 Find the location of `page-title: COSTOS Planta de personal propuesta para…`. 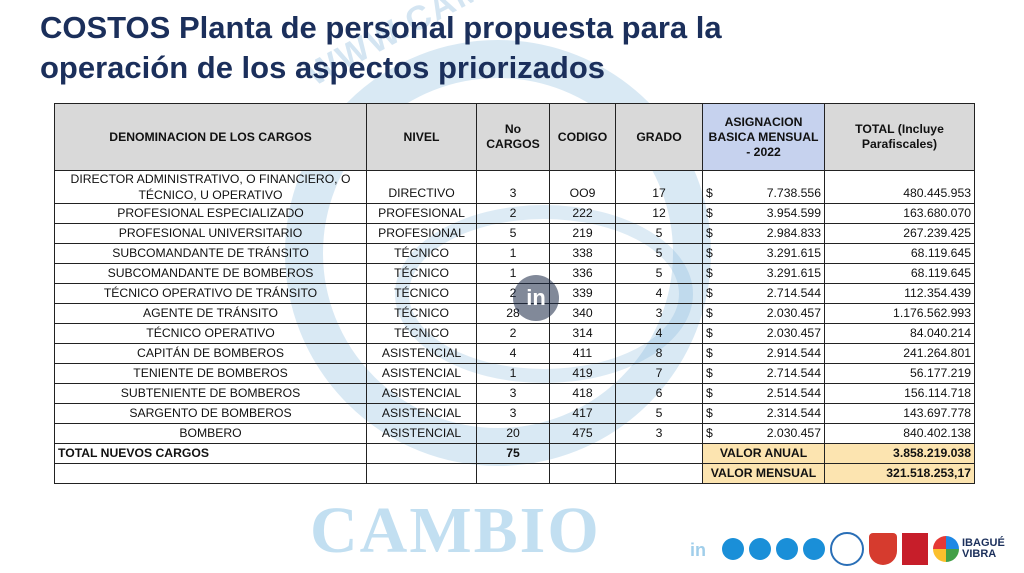

page-title: COSTOS Planta de personal propuesta para… is located at coordinates (440, 48).